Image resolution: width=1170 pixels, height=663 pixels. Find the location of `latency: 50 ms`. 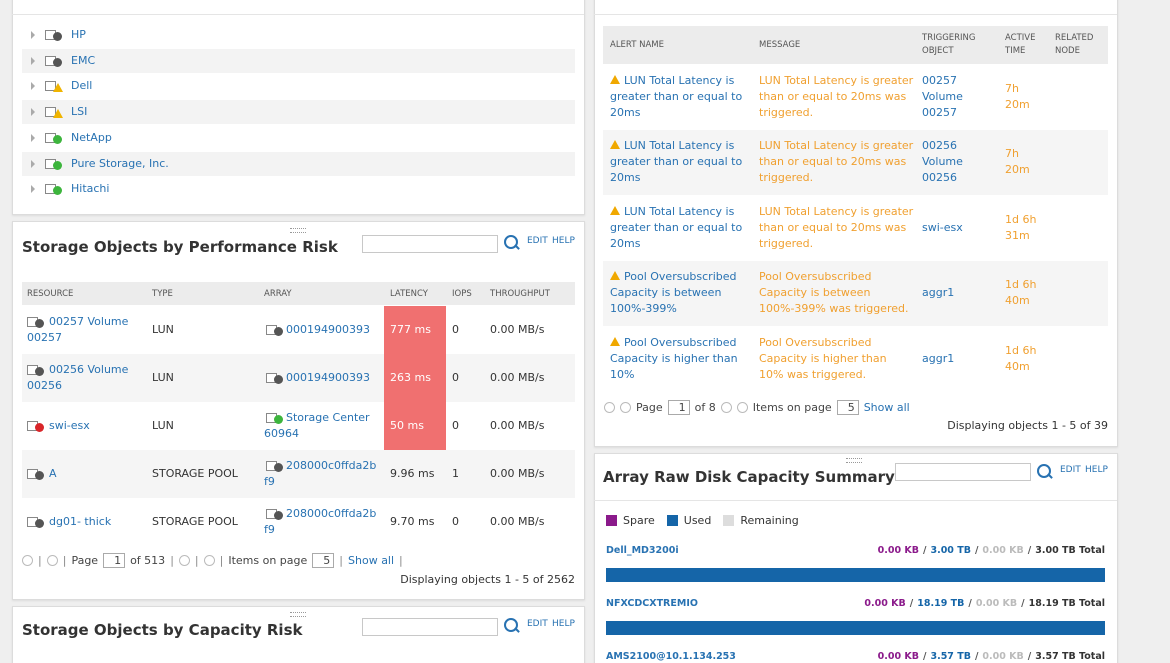

latency: 50 ms is located at coordinates (407, 425).